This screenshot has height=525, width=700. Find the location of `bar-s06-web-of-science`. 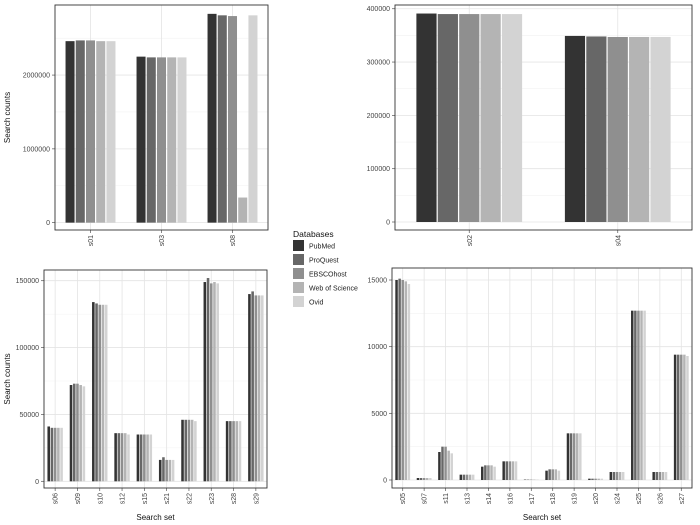

bar-s06-web-of-science is located at coordinates (58, 454).